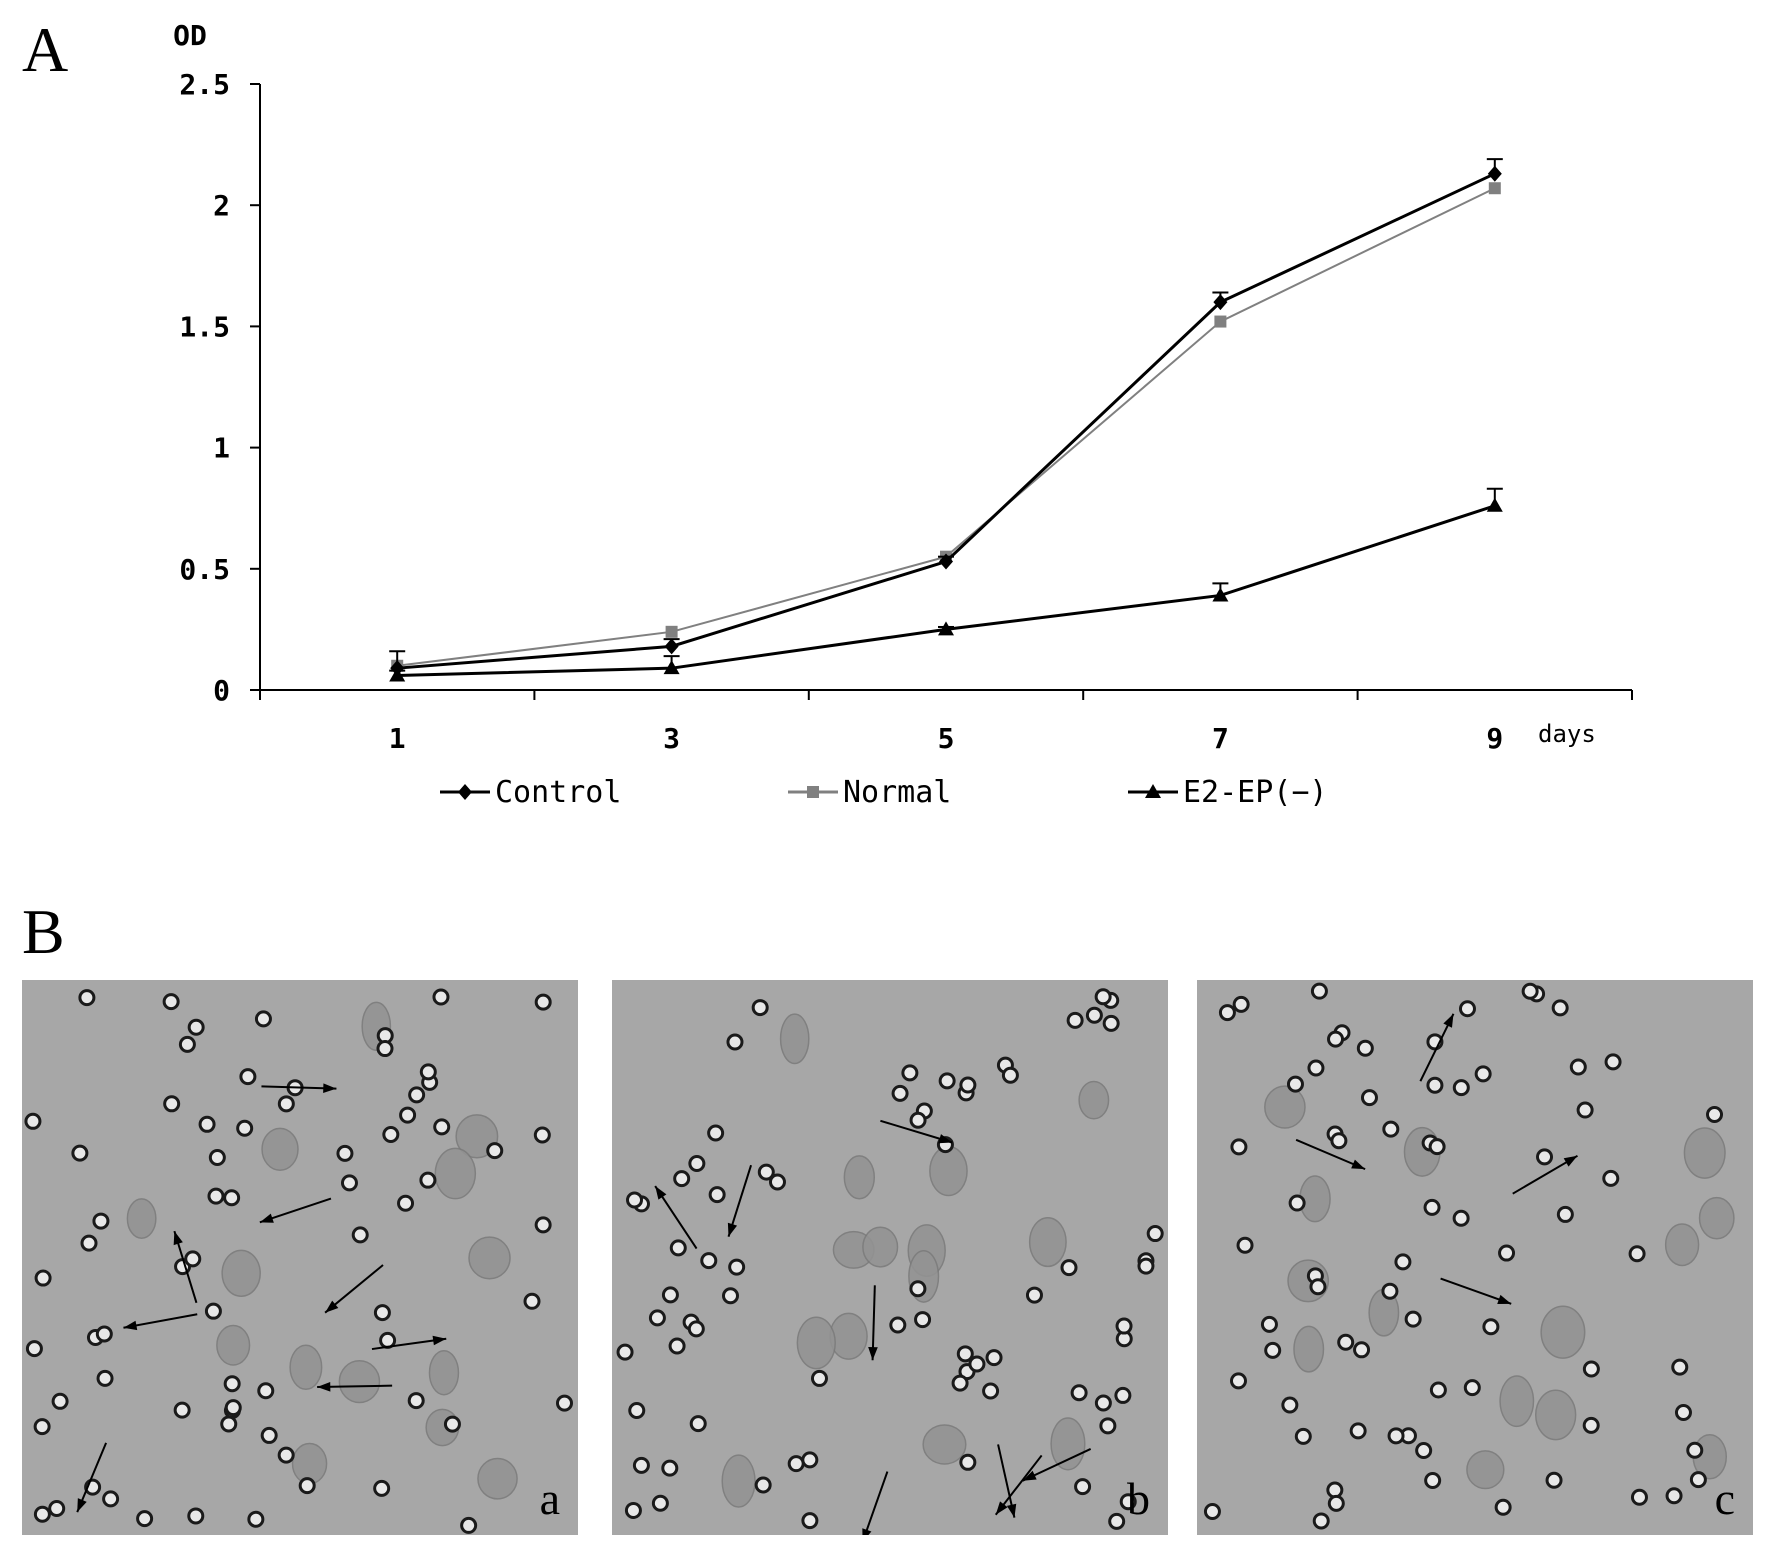 The height and width of the screenshot is (1562, 1772). I want to click on micrograph-c: c, so click(1475, 1257).